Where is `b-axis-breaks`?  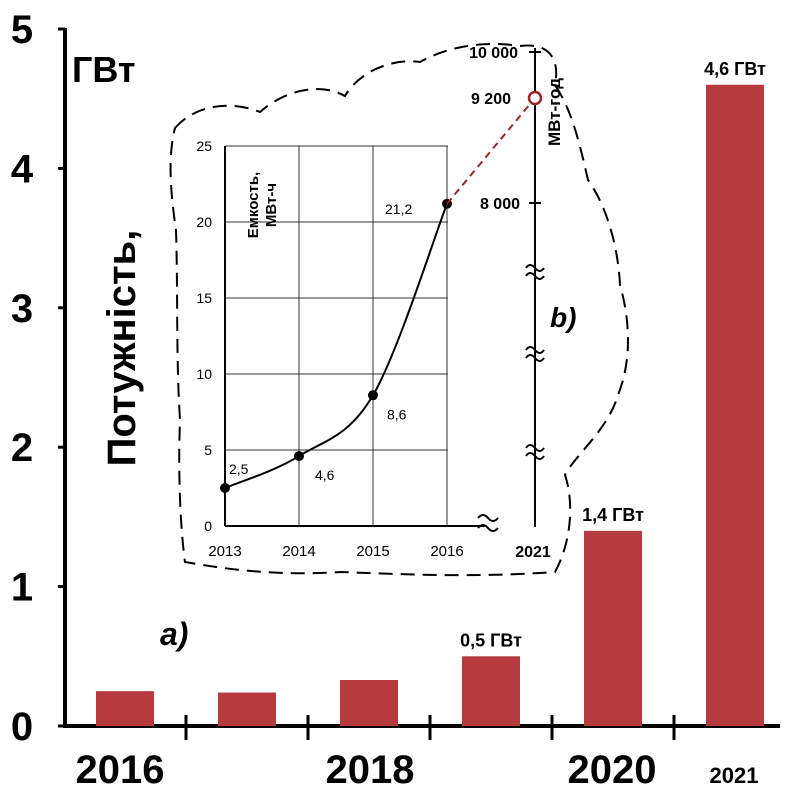 b-axis-breaks is located at coordinates (535, 362).